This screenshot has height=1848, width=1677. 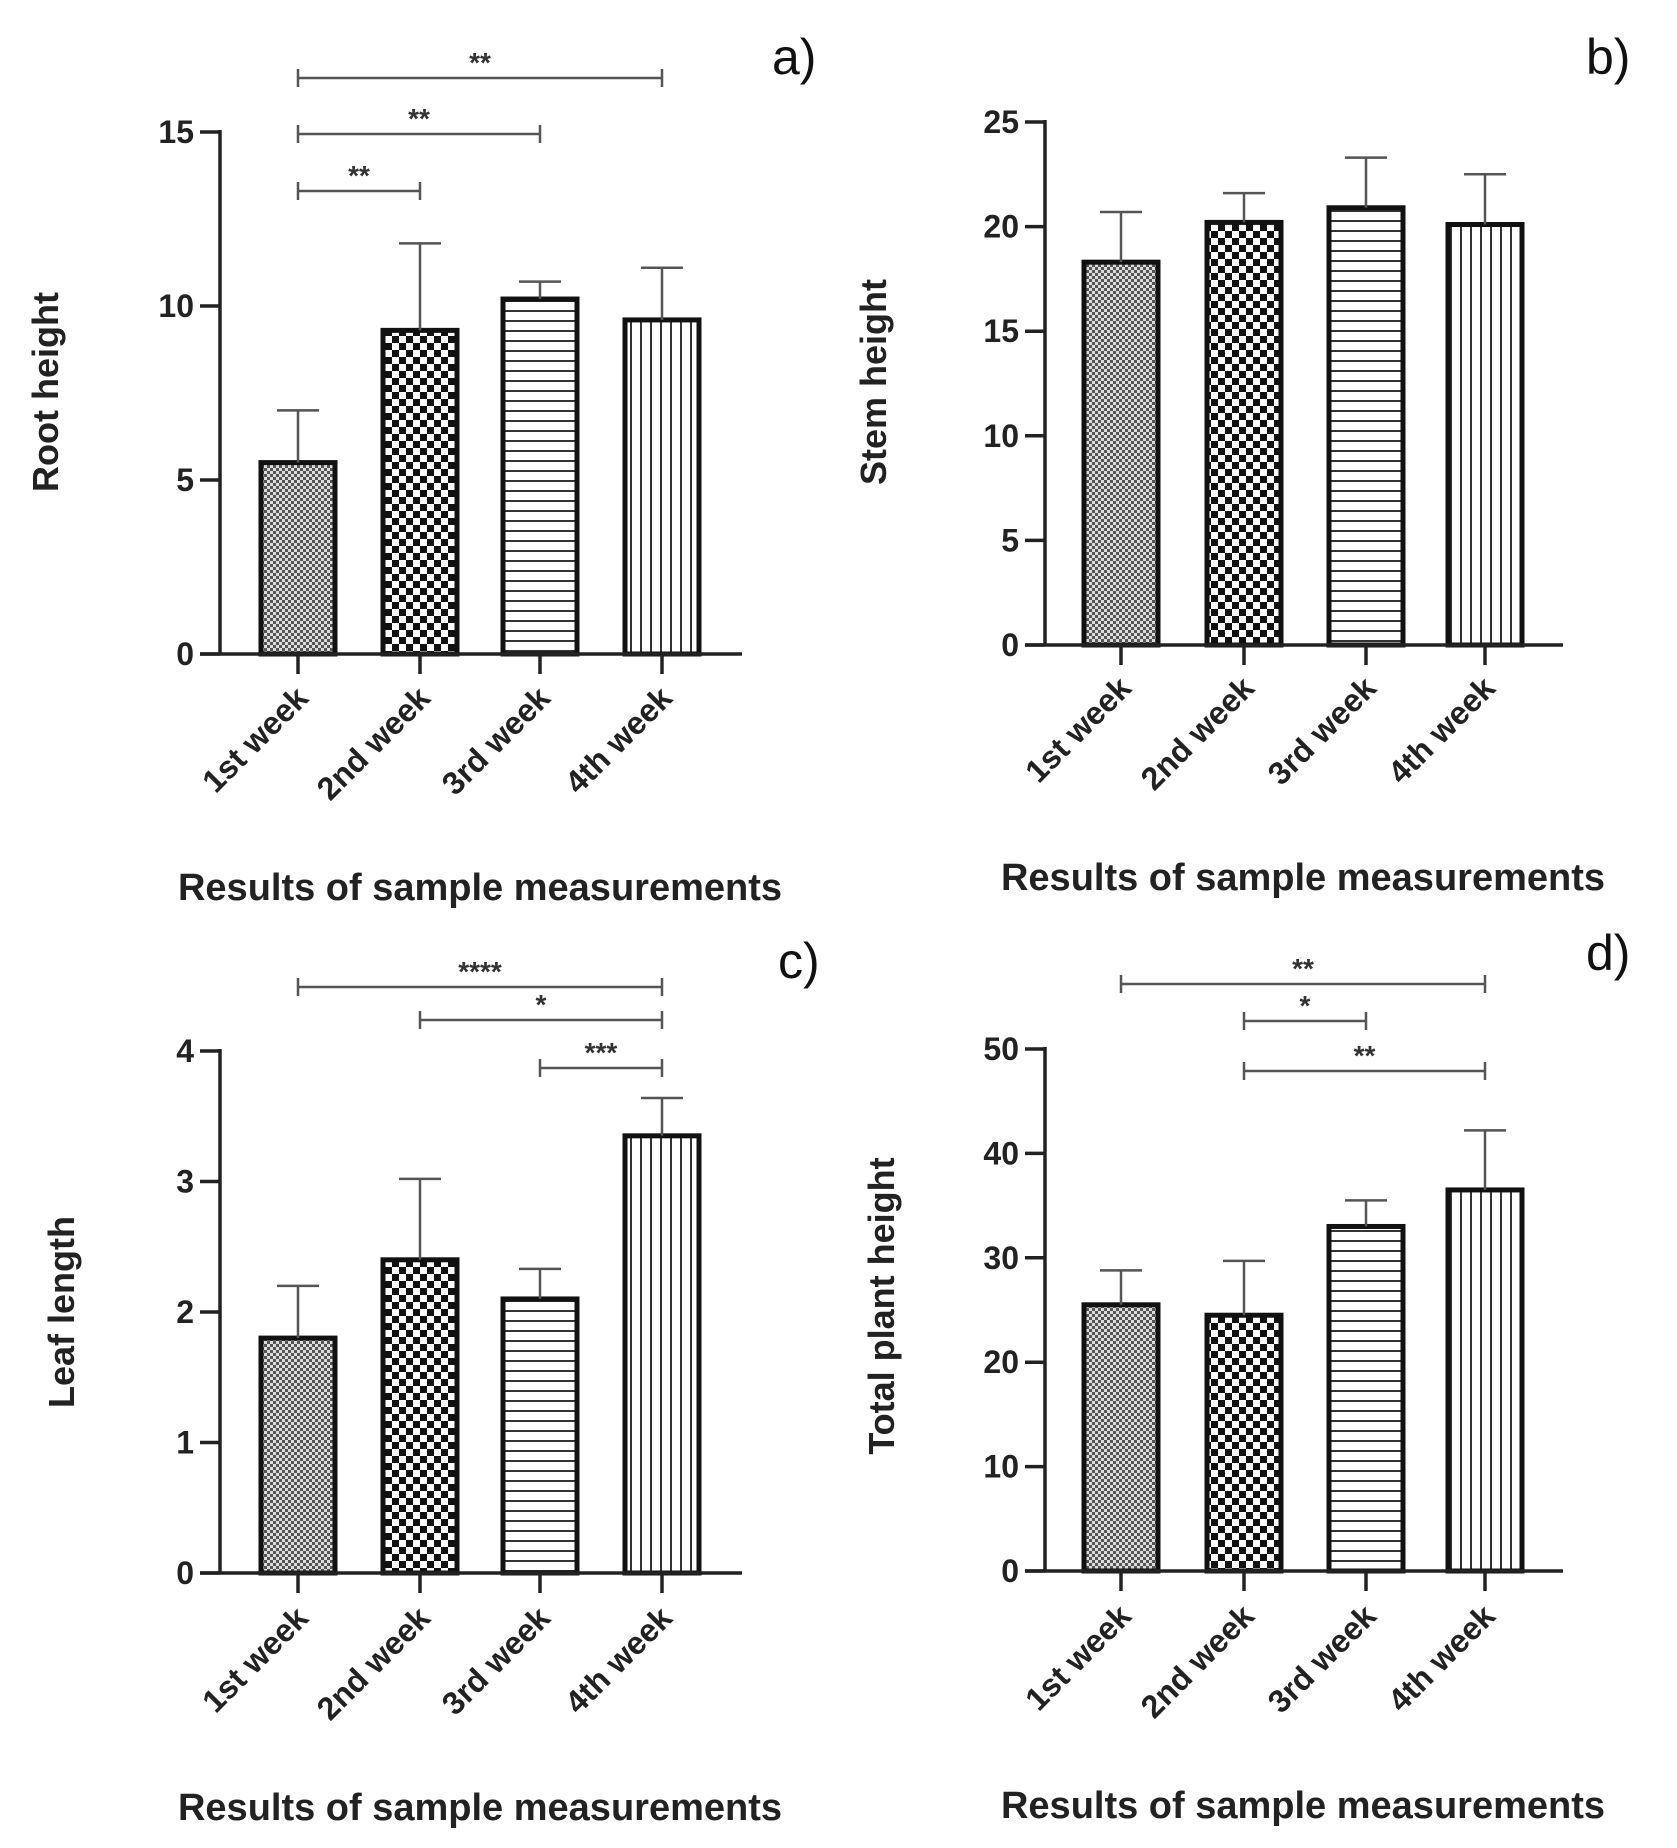 What do you see at coordinates (881, 1305) in the screenshot?
I see `y-axis-label: Total plant height` at bounding box center [881, 1305].